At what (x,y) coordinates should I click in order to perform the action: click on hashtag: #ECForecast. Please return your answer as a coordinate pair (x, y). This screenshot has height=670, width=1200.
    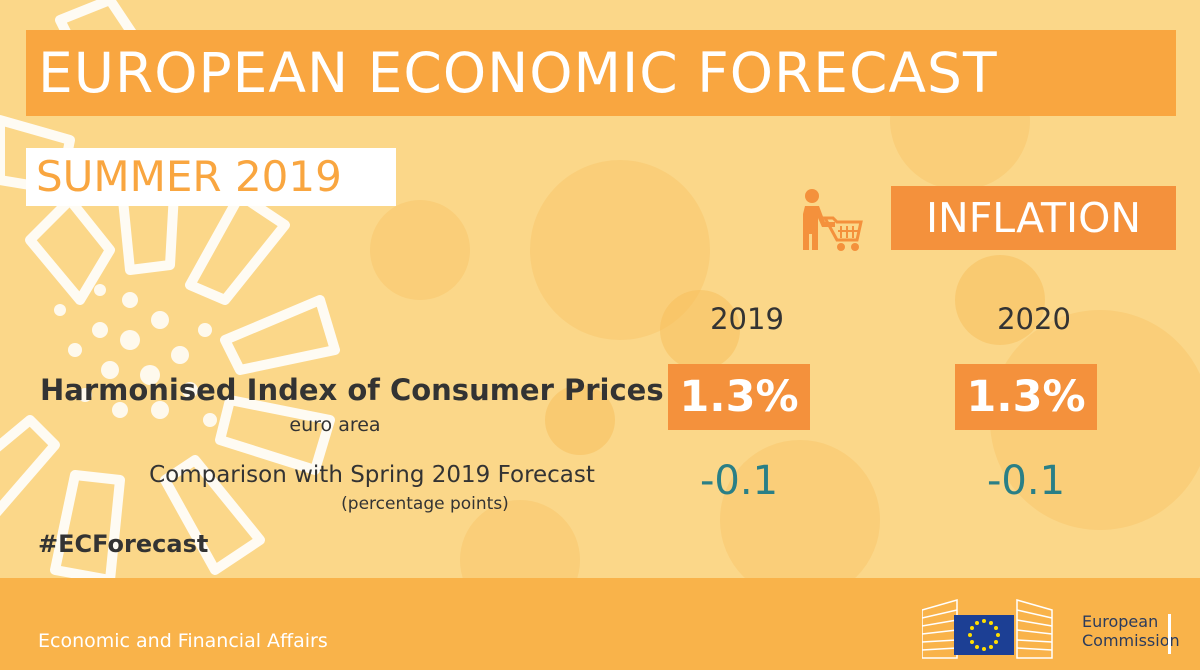
    Looking at the image, I should click on (123, 544).